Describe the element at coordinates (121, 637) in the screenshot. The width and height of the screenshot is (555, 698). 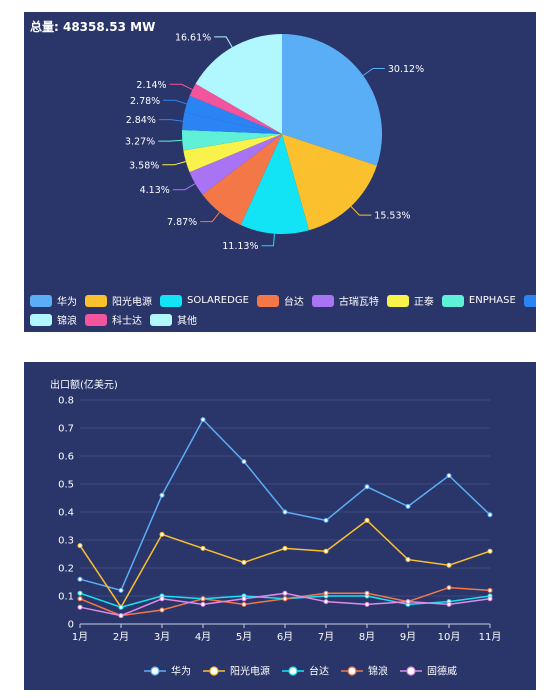
I see `x-tick-label: 2月` at that location.